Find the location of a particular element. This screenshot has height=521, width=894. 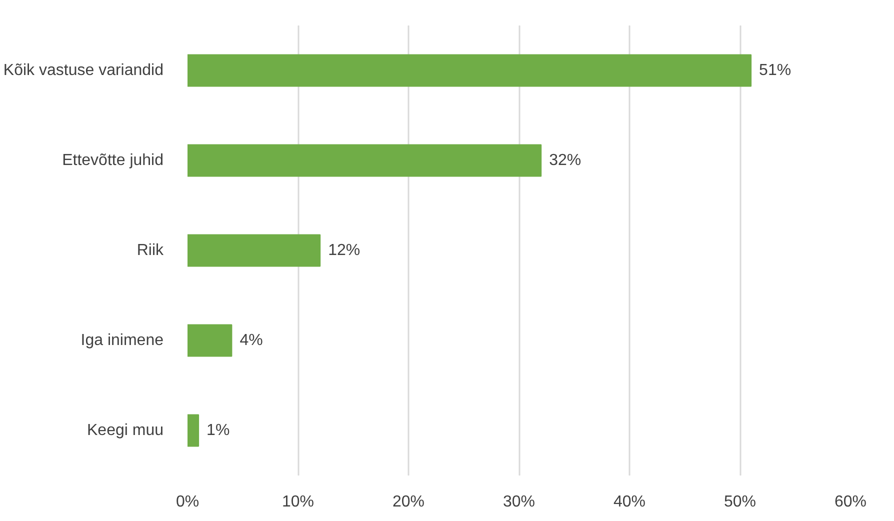

x-tick-label: 60% is located at coordinates (850, 502).